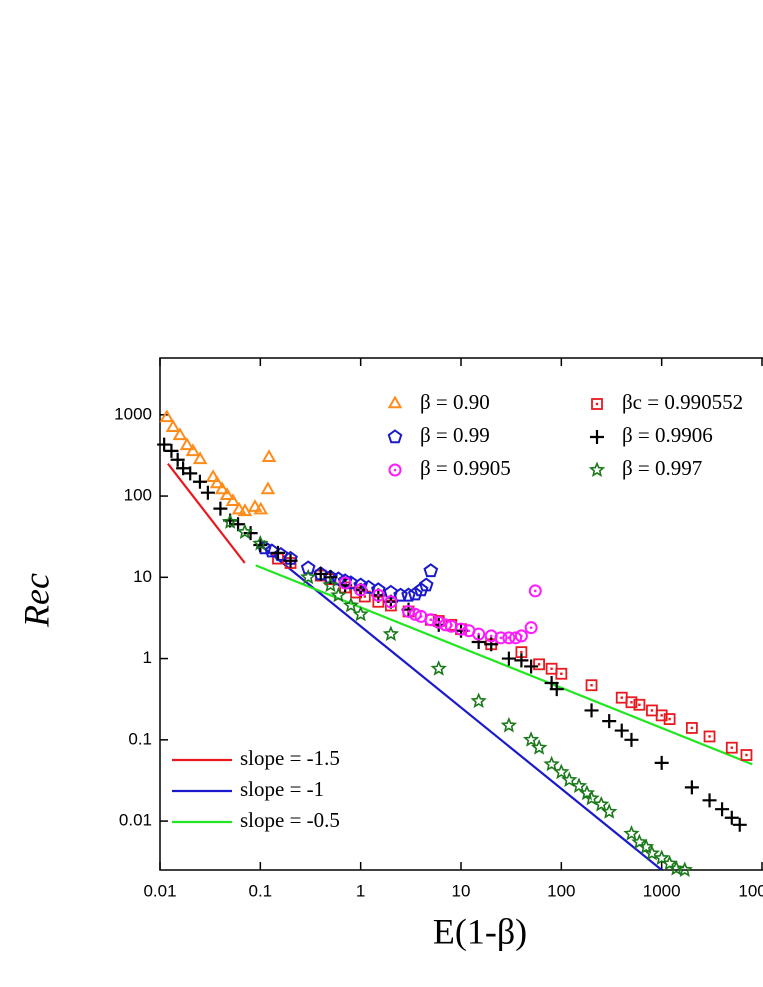 The width and height of the screenshot is (763, 987). What do you see at coordinates (682, 402) in the screenshot?
I see `legend-label: βc = 0.990552` at bounding box center [682, 402].